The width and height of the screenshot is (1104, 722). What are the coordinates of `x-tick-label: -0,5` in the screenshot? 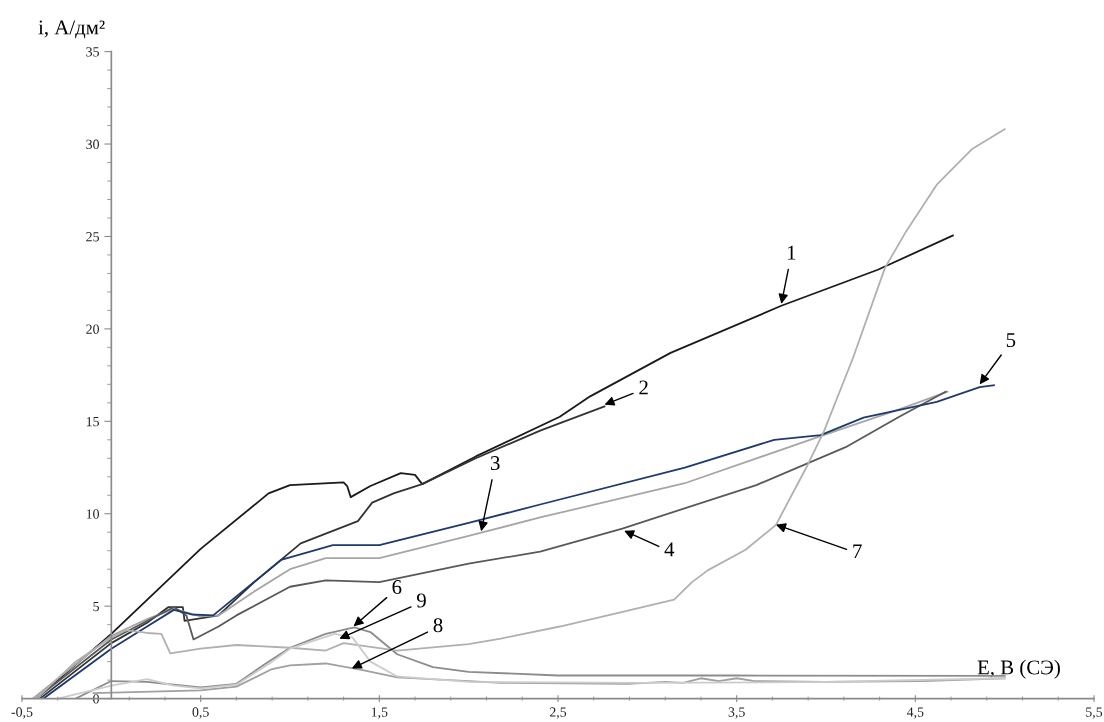 It's located at (22, 713).